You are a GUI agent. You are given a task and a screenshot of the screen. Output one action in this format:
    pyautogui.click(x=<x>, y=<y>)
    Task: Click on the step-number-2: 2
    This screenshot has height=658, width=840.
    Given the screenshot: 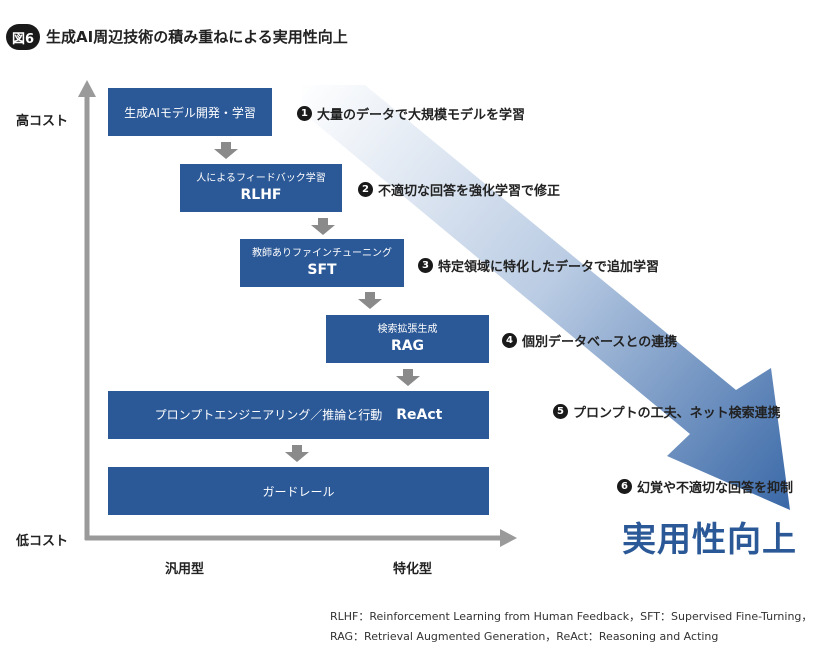 What is the action you would take?
    pyautogui.click(x=365, y=189)
    